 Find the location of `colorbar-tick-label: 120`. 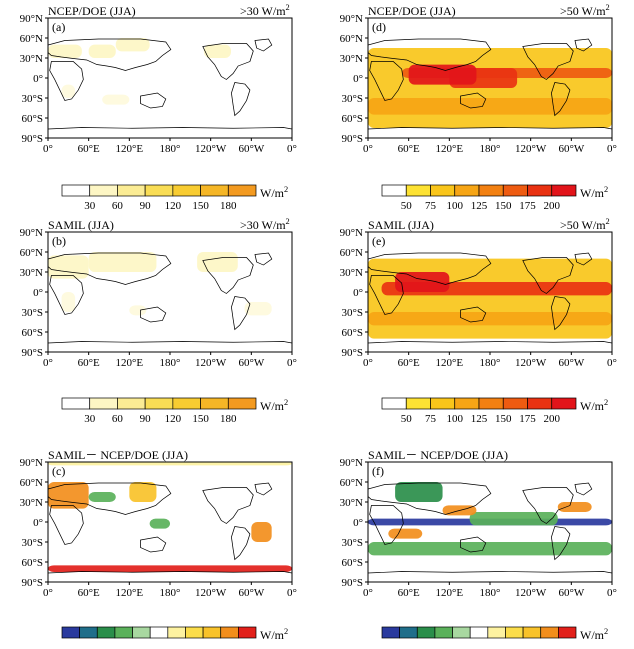

colorbar-tick-label: 120 is located at coordinates (173, 419).